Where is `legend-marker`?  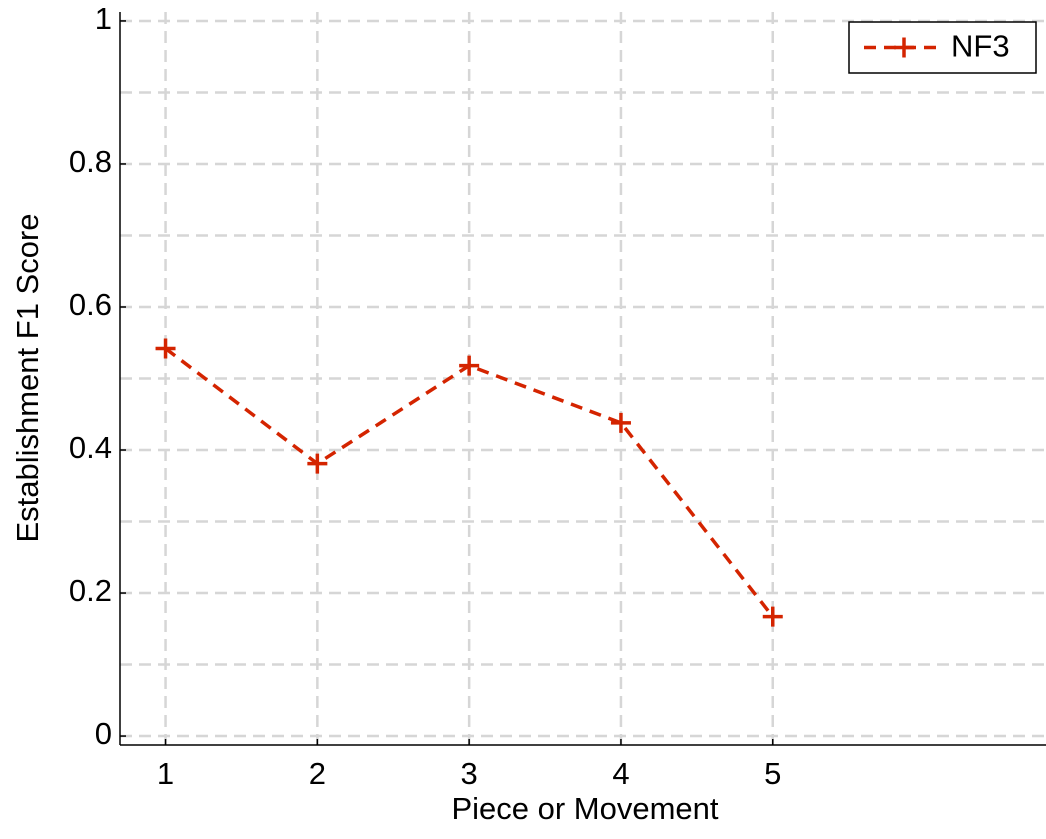 legend-marker is located at coordinates (904, 47).